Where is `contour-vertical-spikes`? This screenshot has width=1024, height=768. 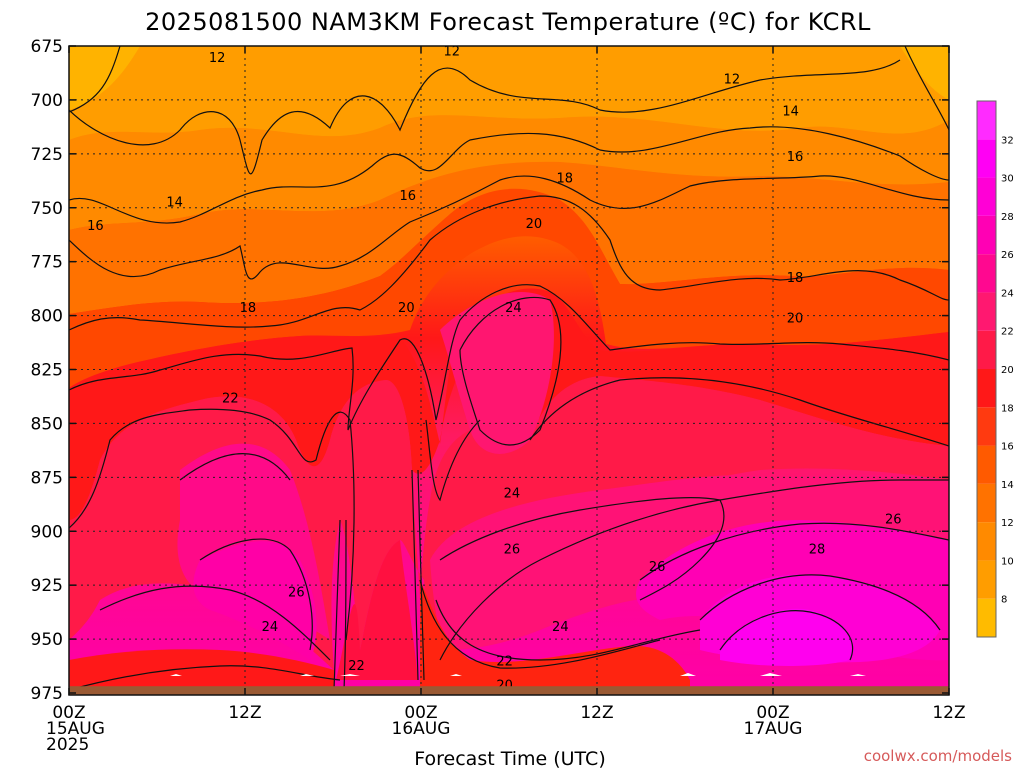
contour-vertical-spikes is located at coordinates (379, 580).